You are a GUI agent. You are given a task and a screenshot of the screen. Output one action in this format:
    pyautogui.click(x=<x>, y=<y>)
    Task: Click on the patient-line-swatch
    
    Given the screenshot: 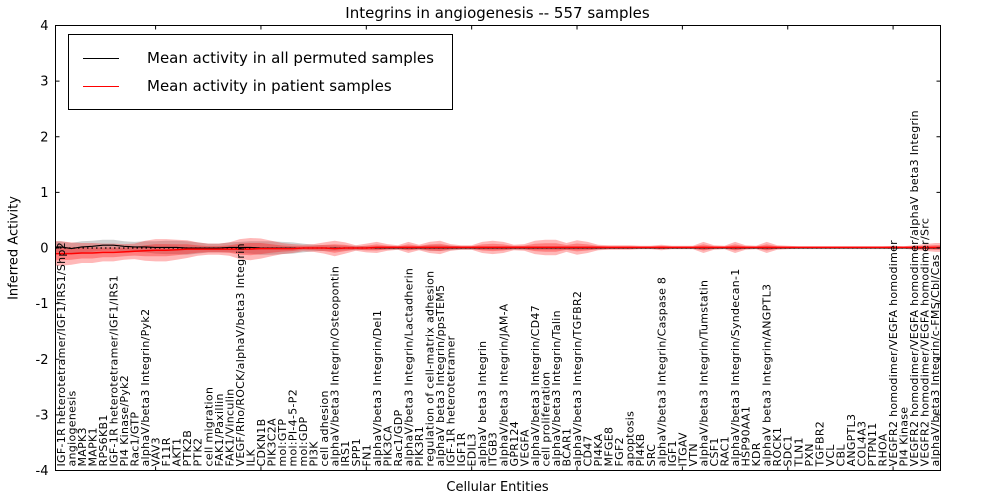 What is the action you would take?
    pyautogui.click(x=101, y=86)
    